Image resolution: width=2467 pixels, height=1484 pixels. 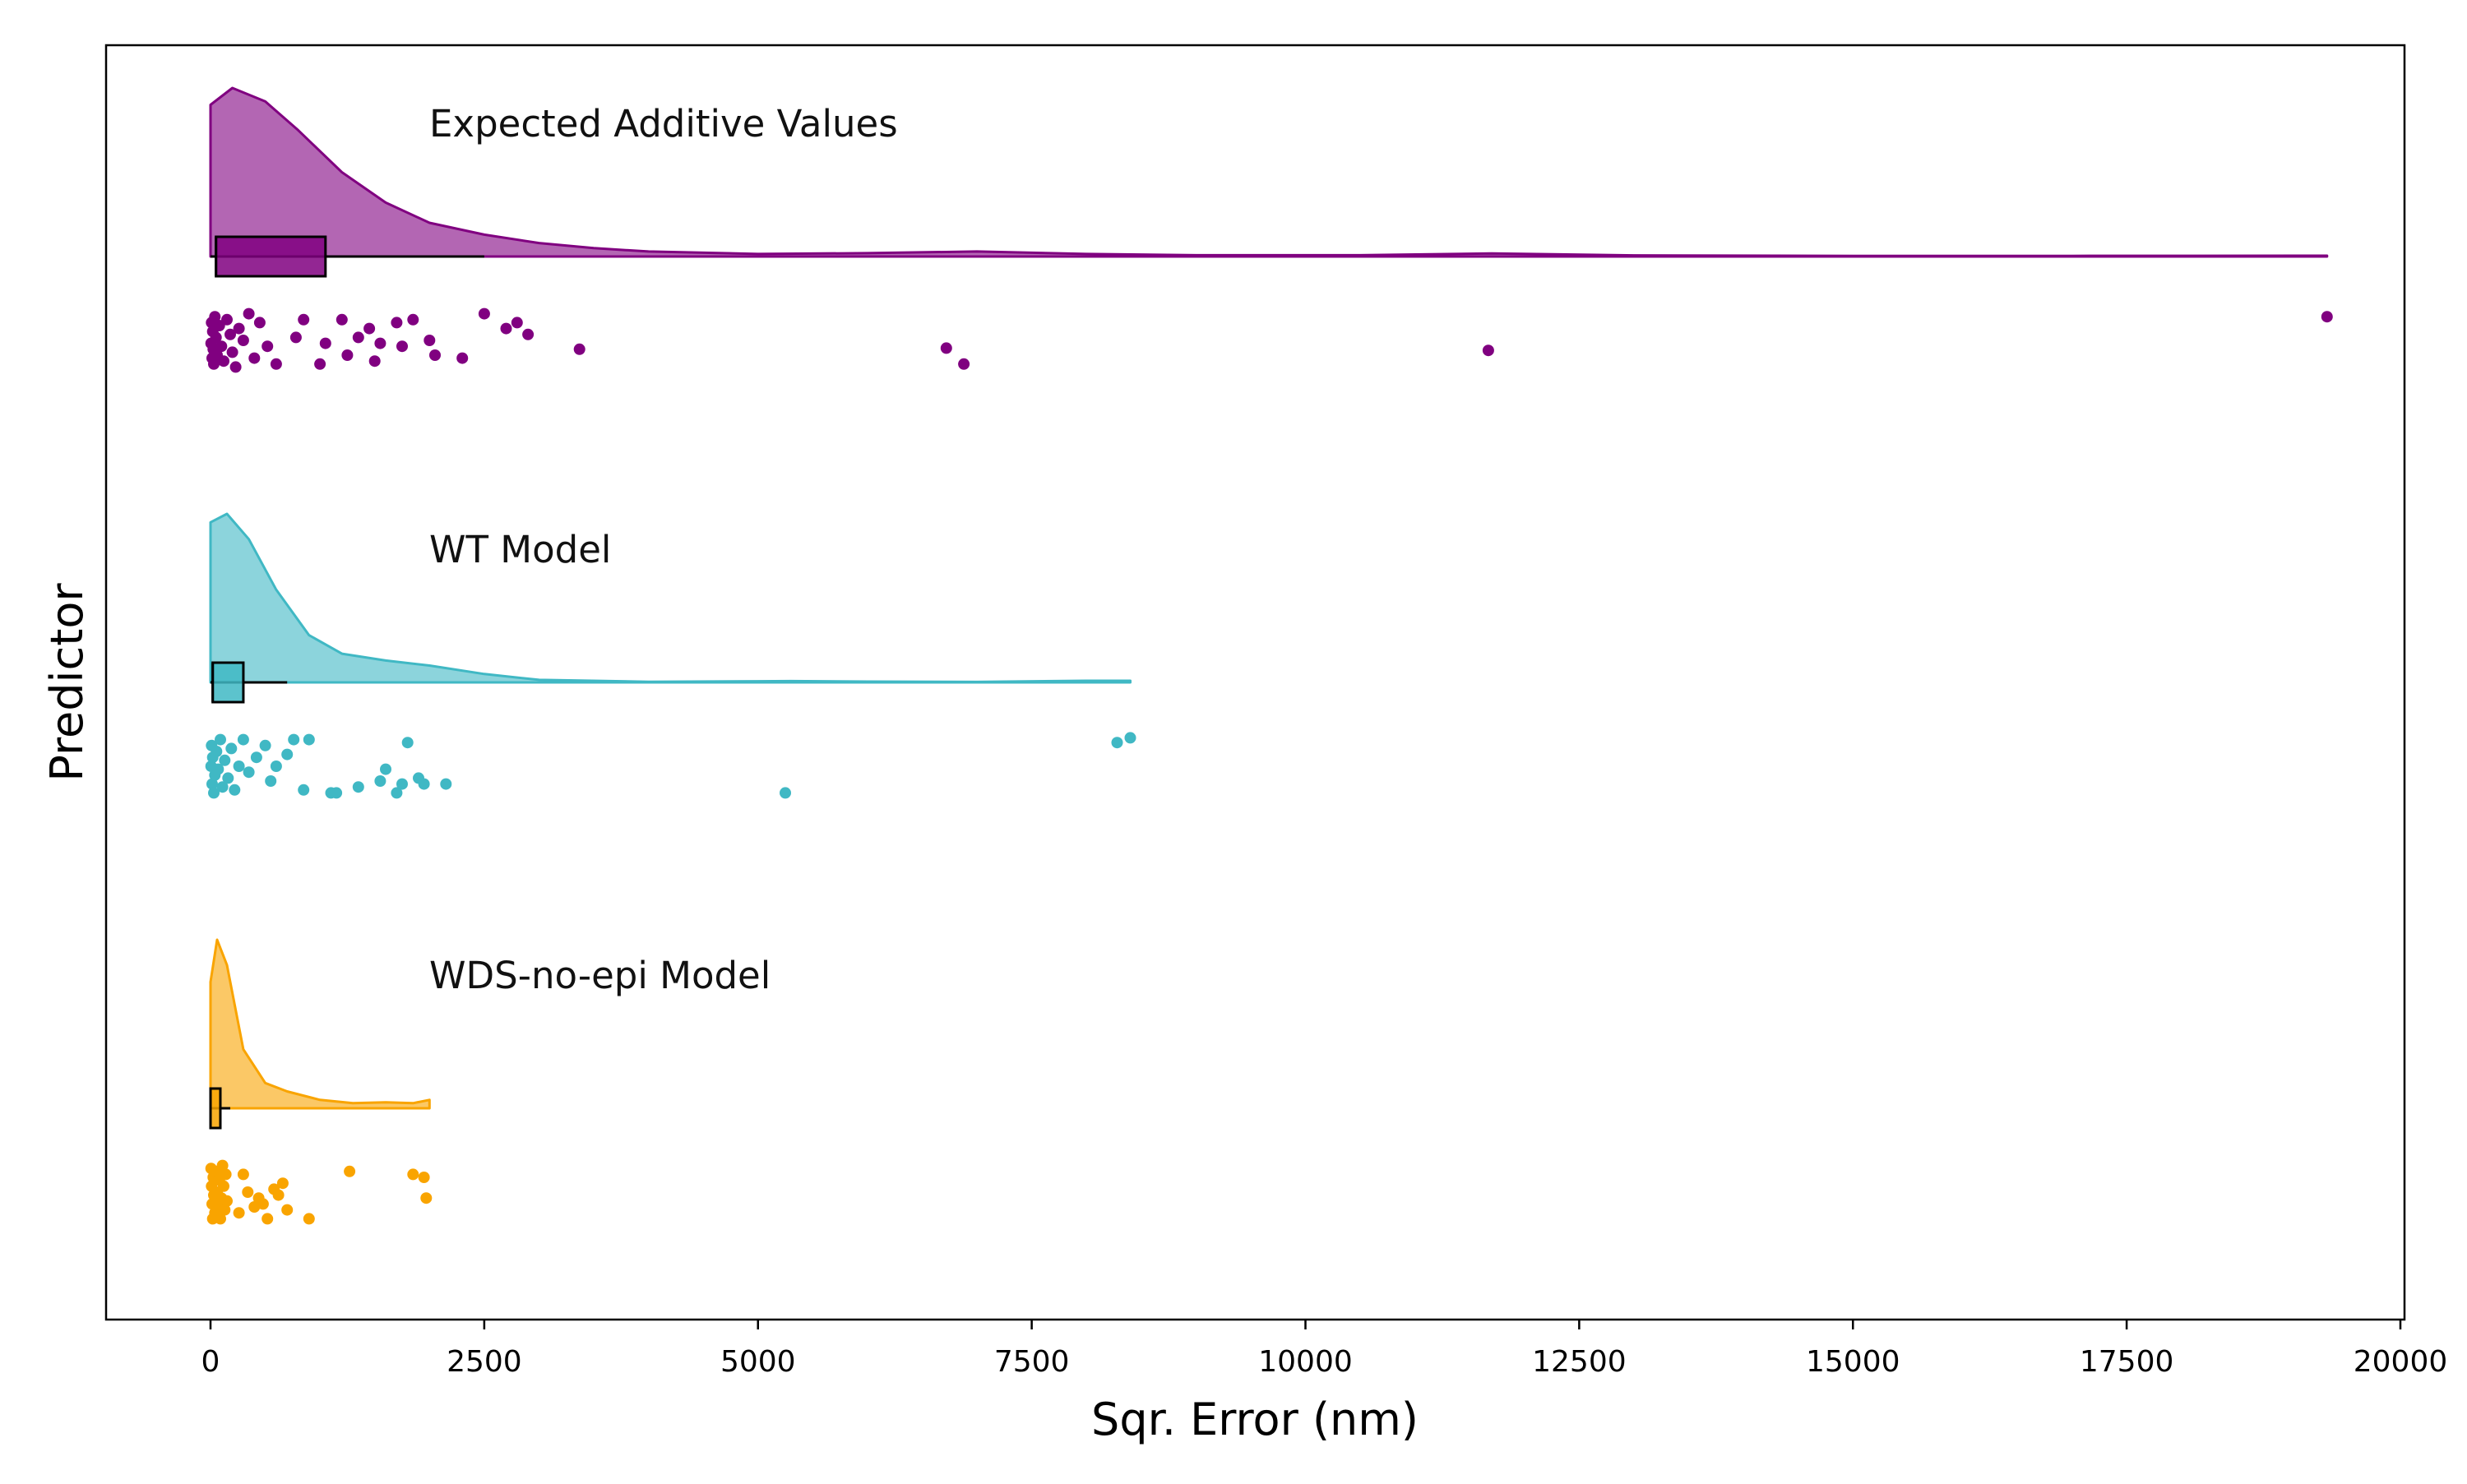 What do you see at coordinates (1032, 1362) in the screenshot?
I see `x-tick-label: 7500` at bounding box center [1032, 1362].